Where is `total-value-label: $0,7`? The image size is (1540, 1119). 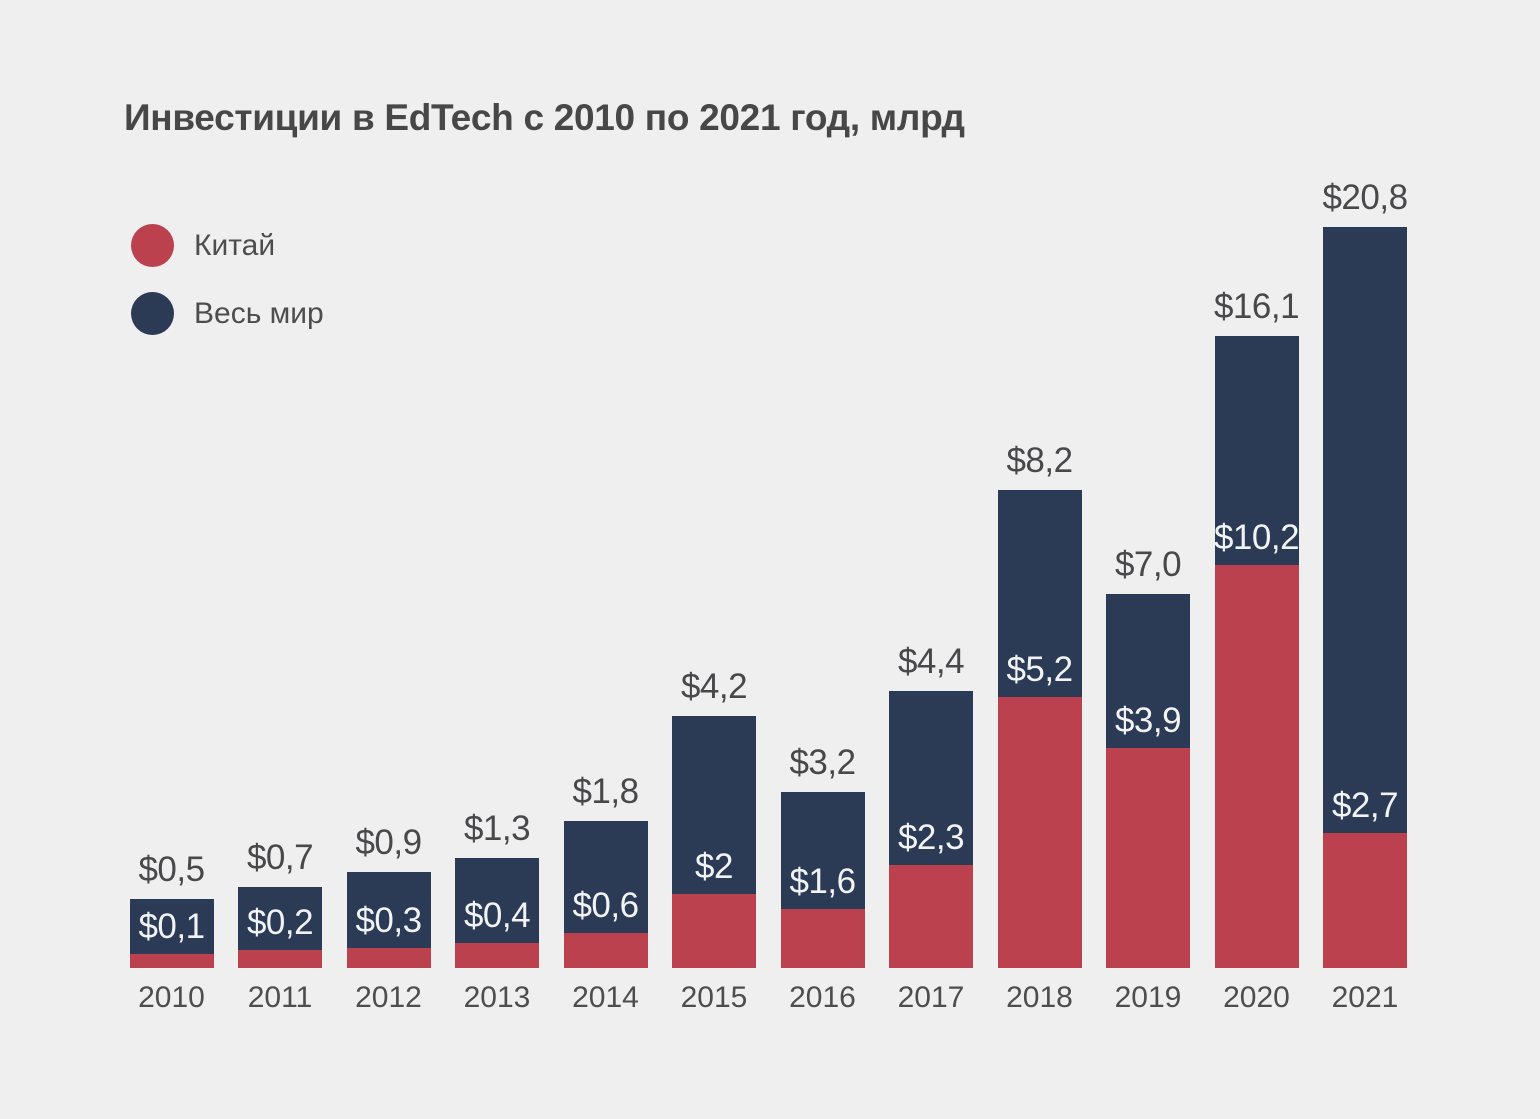 total-value-label: $0,7 is located at coordinates (280, 857).